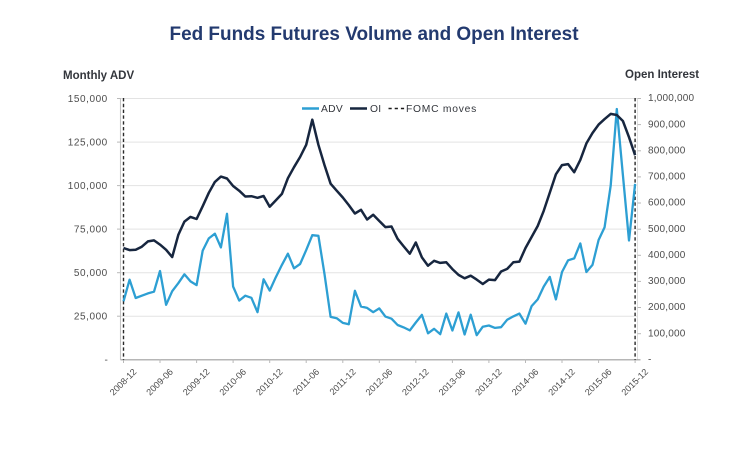 Image resolution: width=750 pixels, height=468 pixels. I want to click on svg-text: 800,000, so click(667, 151).